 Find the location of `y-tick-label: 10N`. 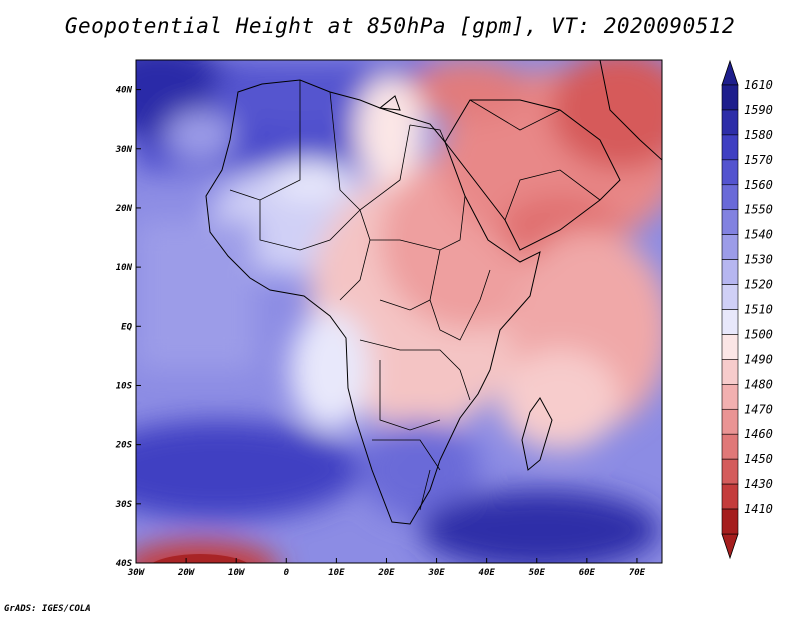

y-tick-label: 10N is located at coordinates (124, 268).